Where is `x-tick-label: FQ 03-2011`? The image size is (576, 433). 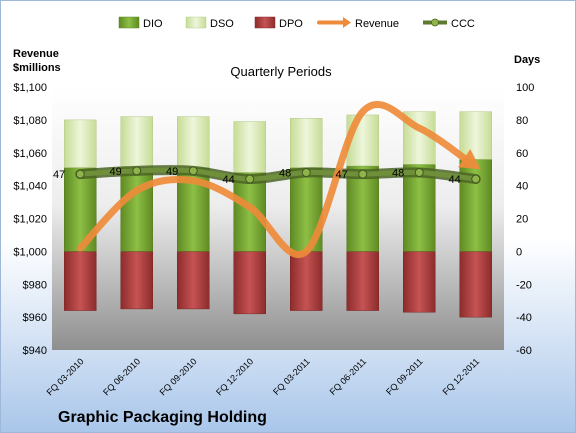 x-tick-label: FQ 03-2011 is located at coordinates (291, 376).